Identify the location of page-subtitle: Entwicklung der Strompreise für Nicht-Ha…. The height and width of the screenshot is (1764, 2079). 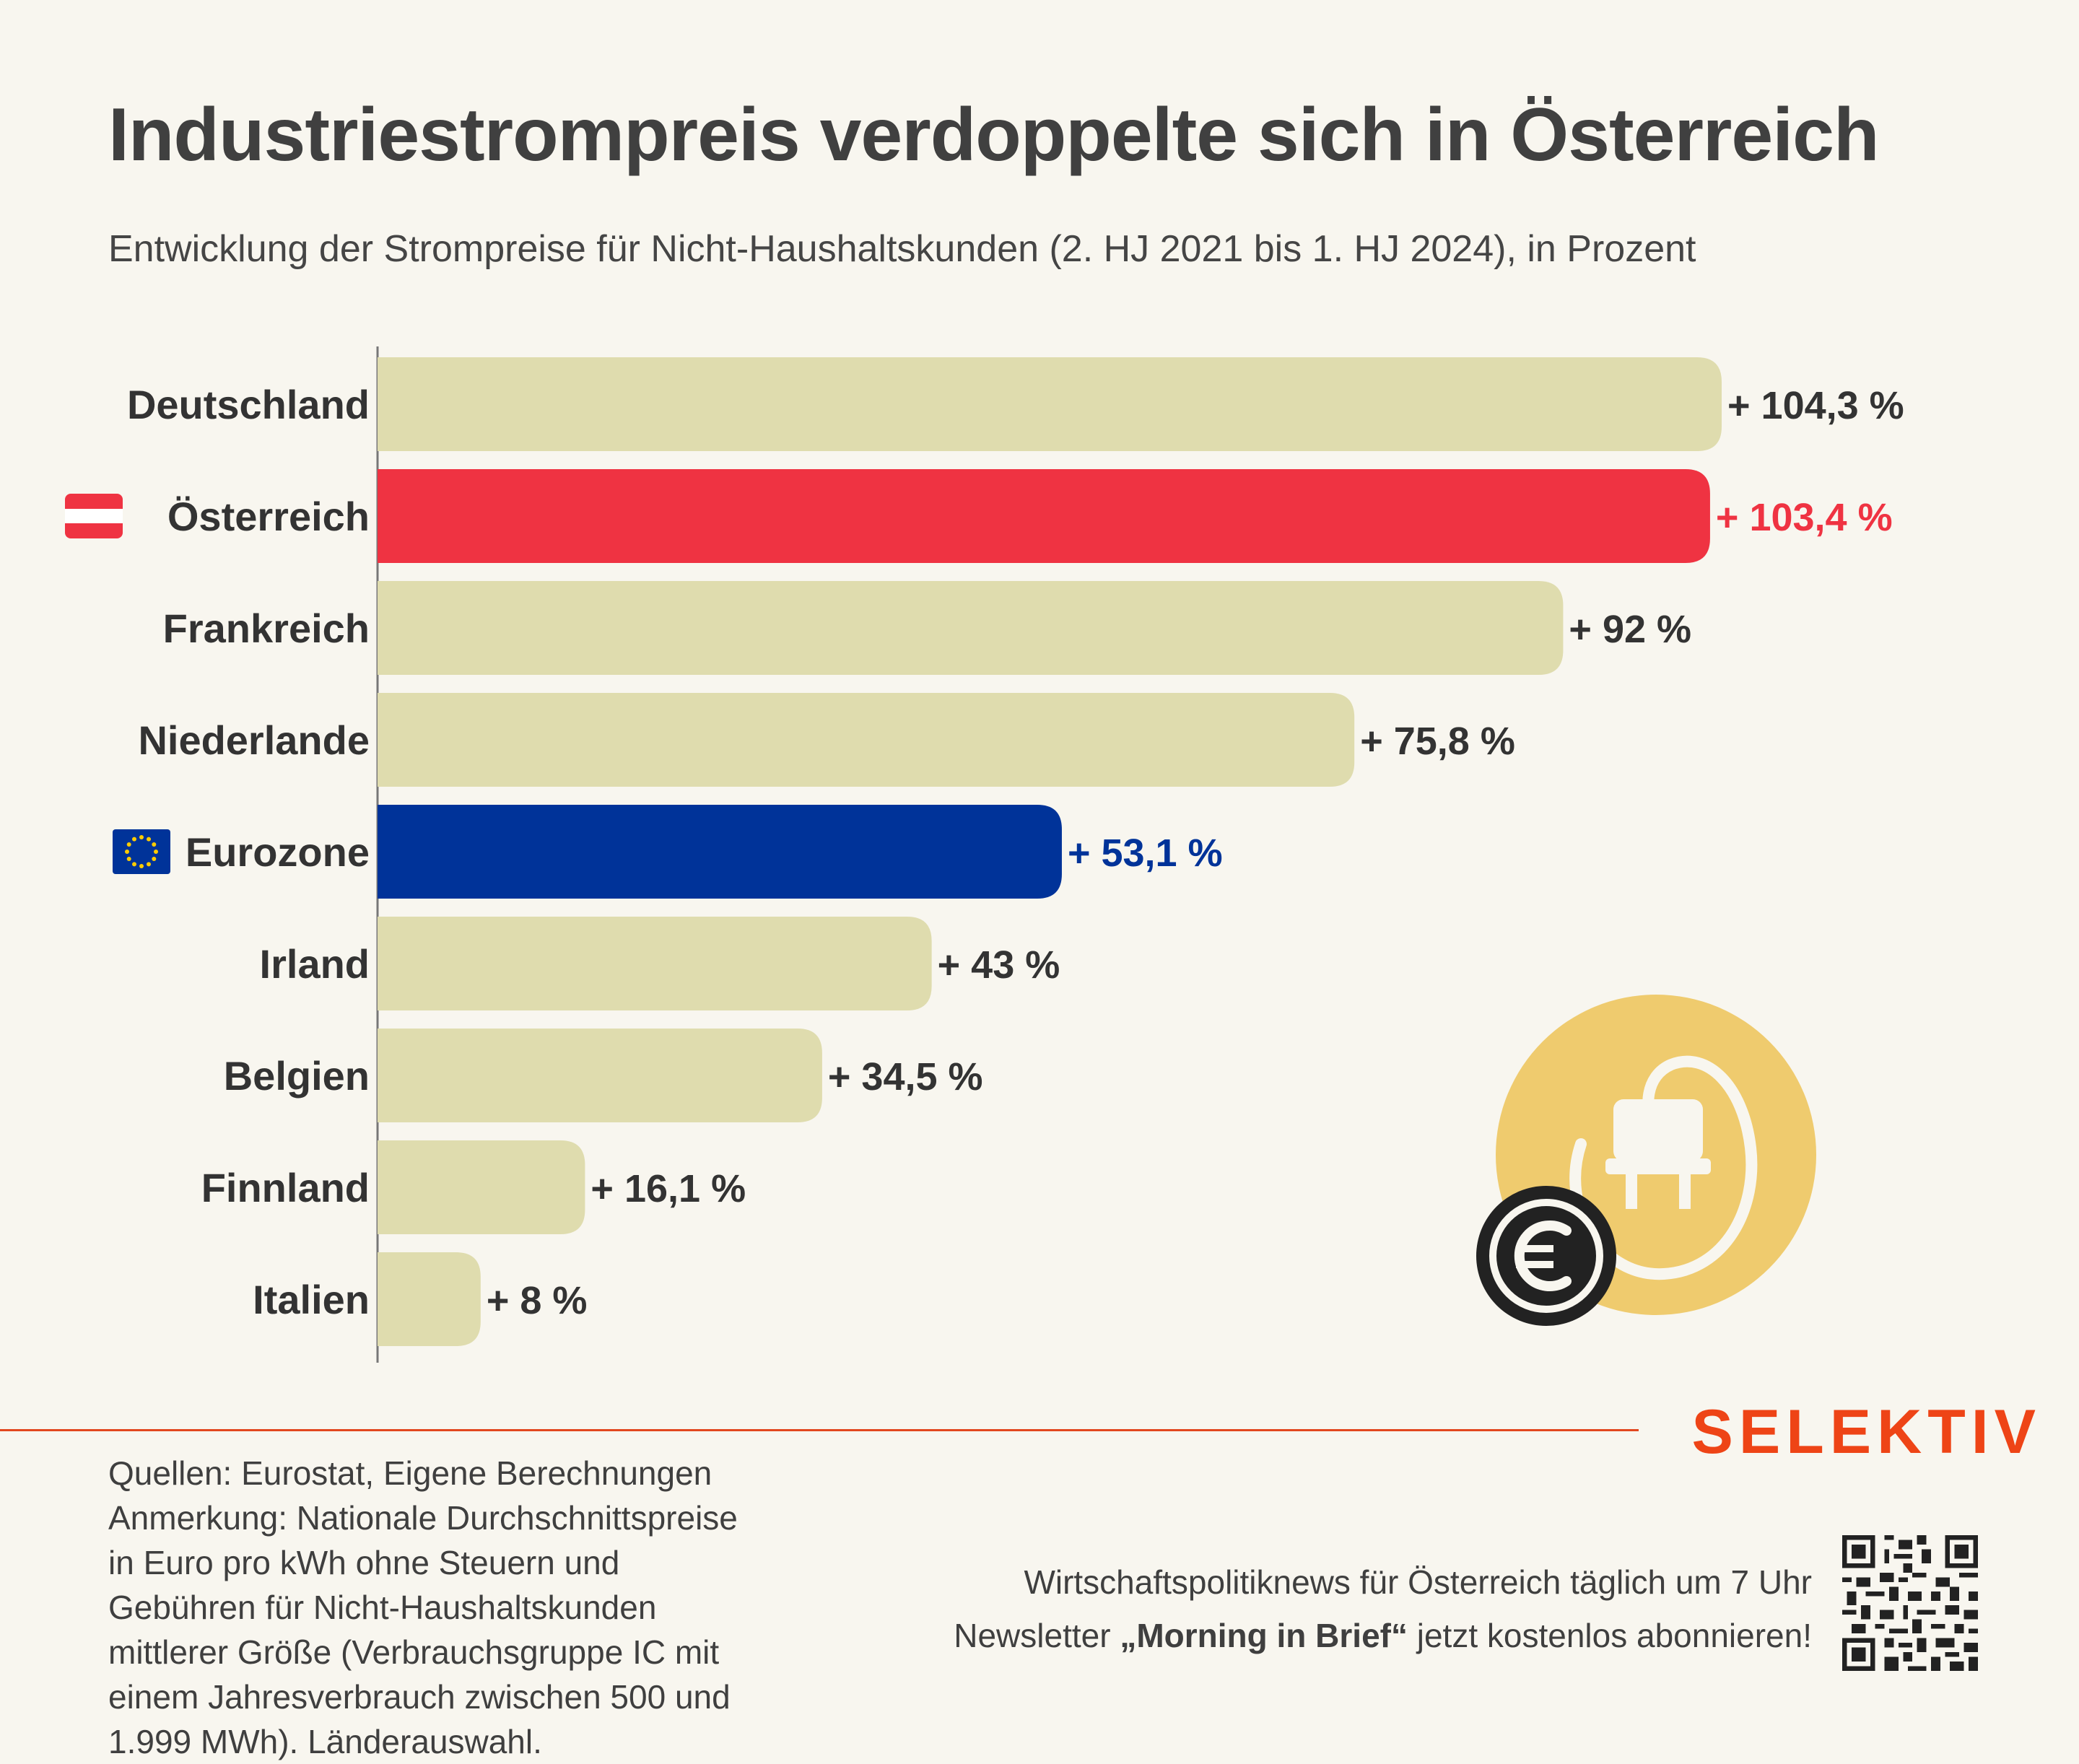
(902, 249).